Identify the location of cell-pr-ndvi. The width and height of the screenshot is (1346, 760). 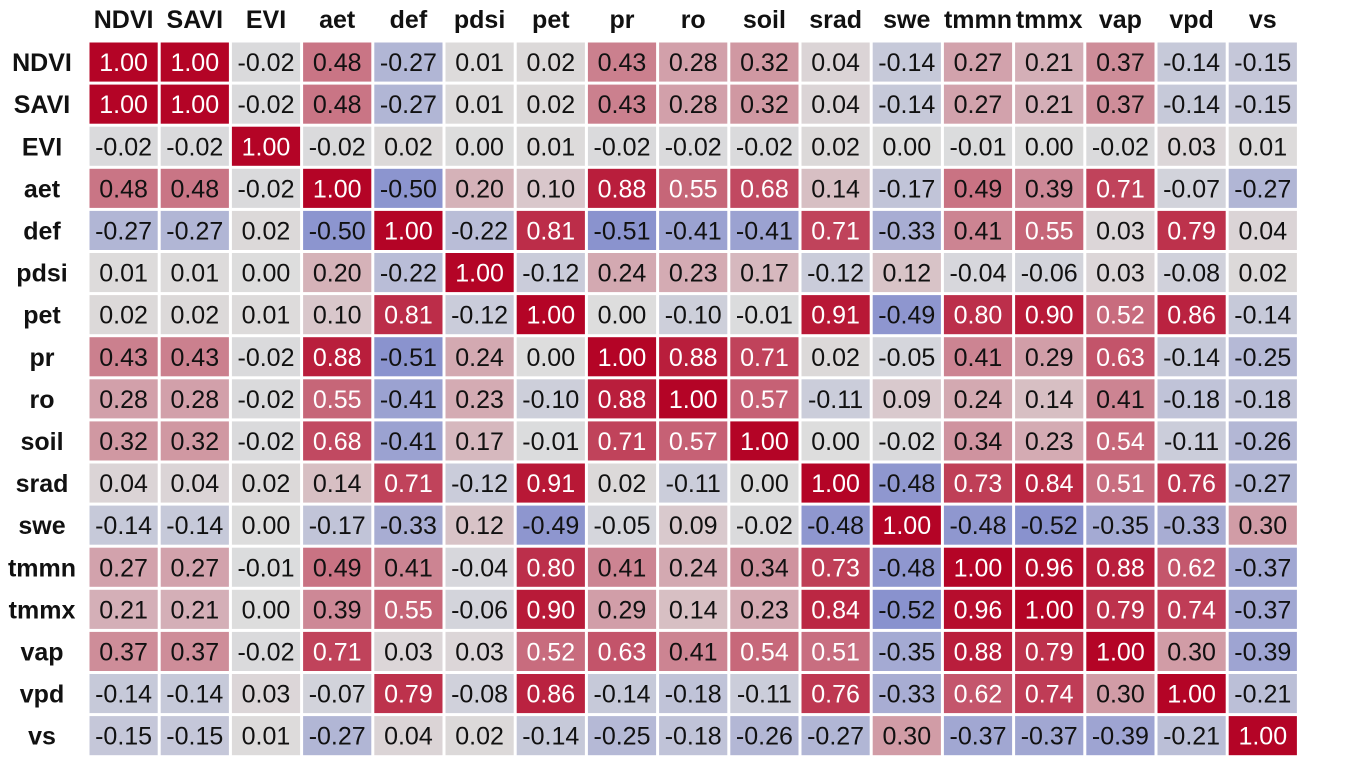
(123, 357).